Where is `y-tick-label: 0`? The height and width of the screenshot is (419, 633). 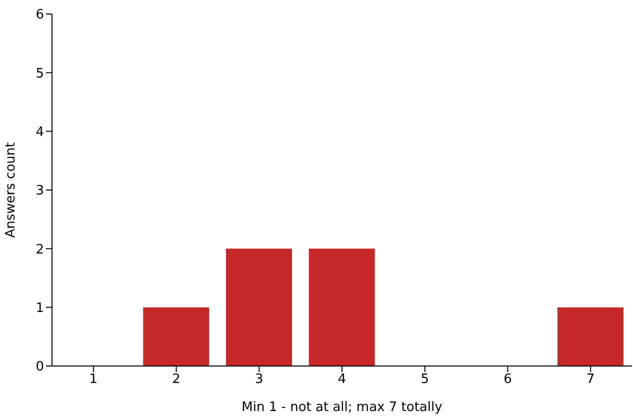
y-tick-label: 0 is located at coordinates (40, 367).